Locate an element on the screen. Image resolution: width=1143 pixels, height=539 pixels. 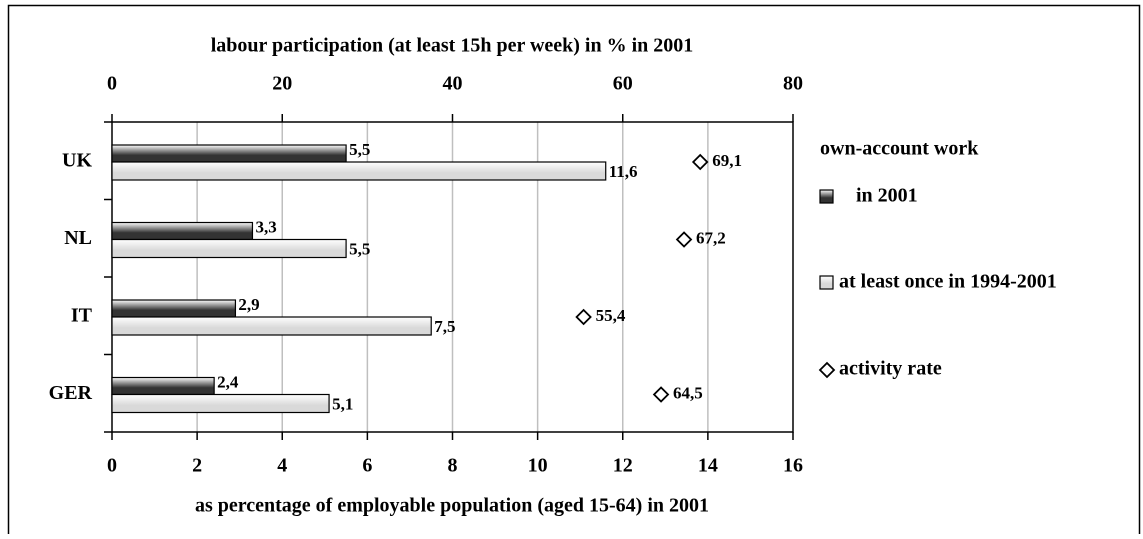
data-label: 11,6 is located at coordinates (623, 171).